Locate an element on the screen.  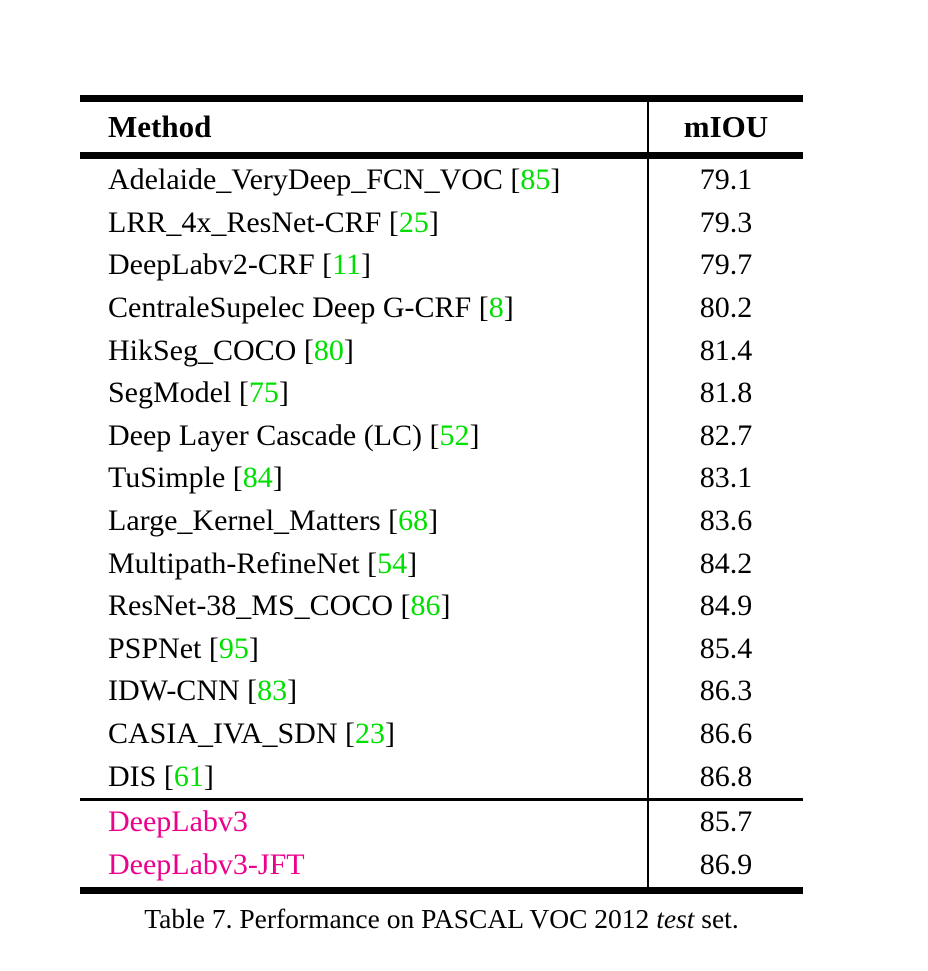
citation-link: [86] is located at coordinates (426, 605).